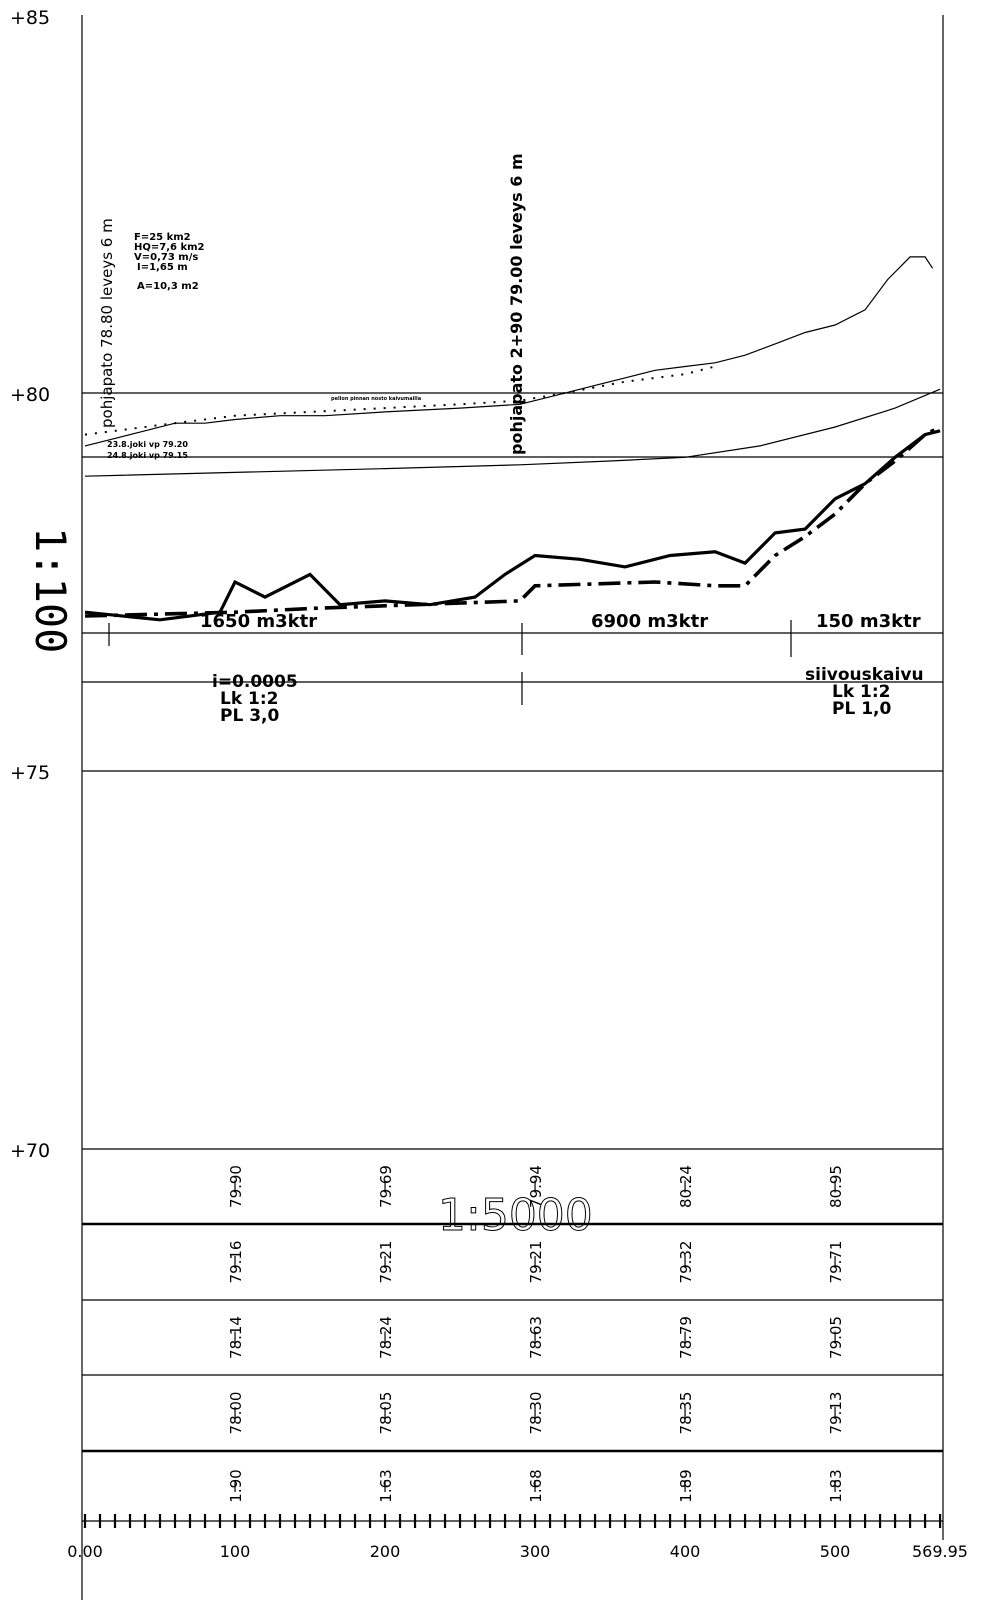 The width and height of the screenshot is (990, 1600). I want to click on table-cell: 79.32, so click(686, 1262).